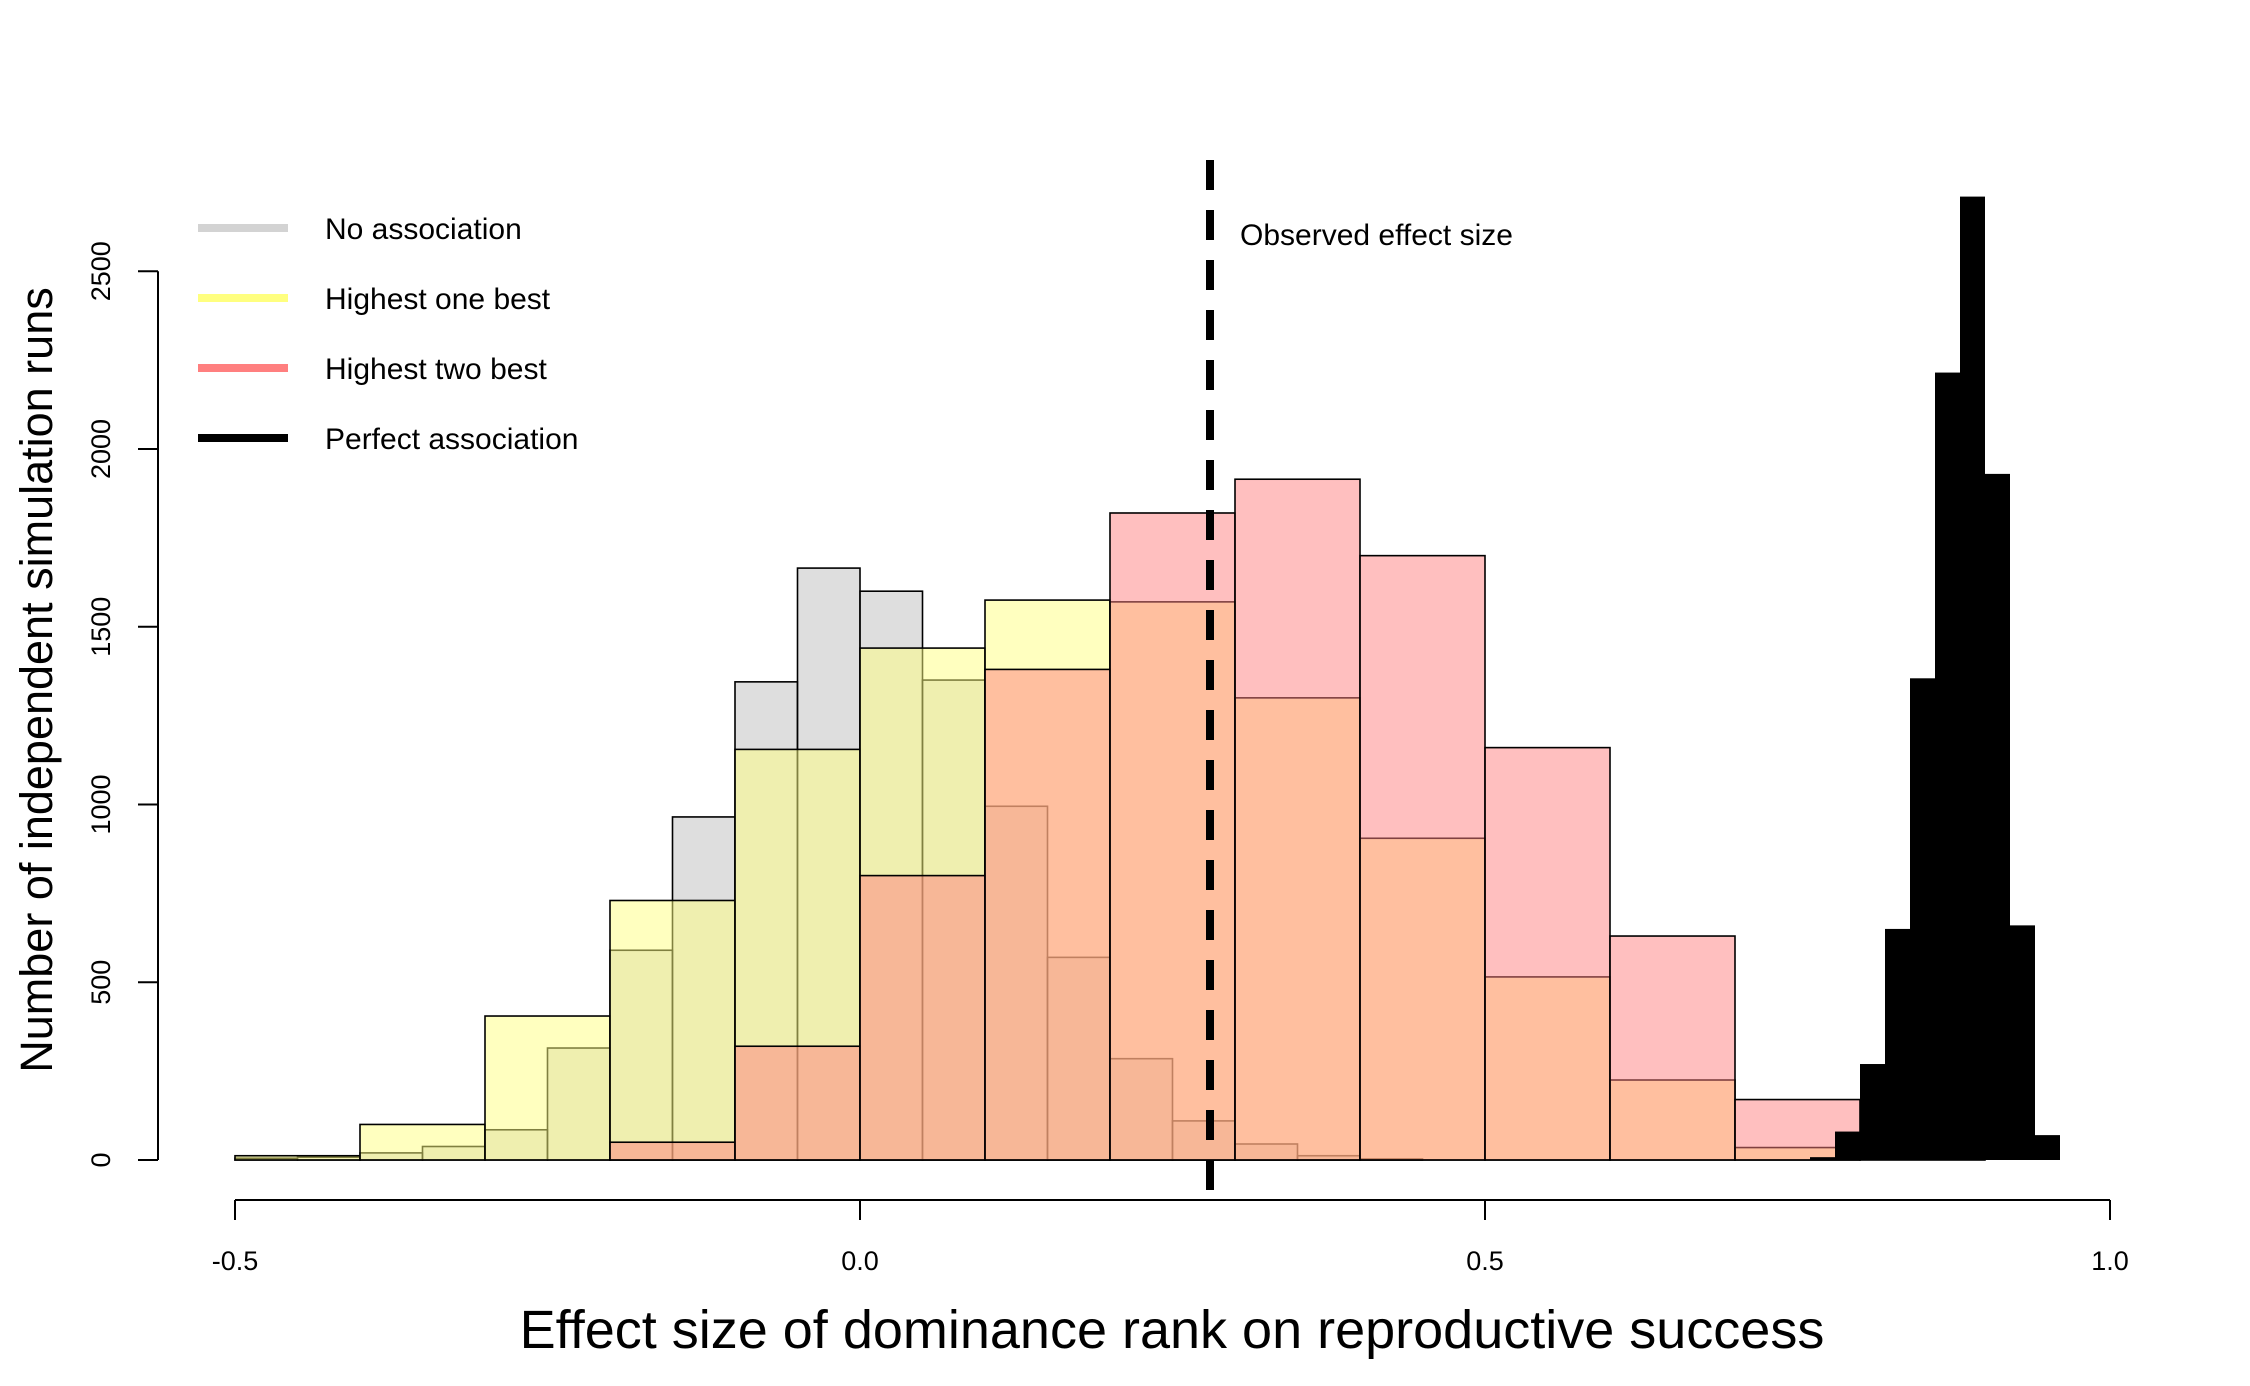 The width and height of the screenshot is (2250, 1386). What do you see at coordinates (436, 369) in the screenshot?
I see `legend-label: Highest two best` at bounding box center [436, 369].